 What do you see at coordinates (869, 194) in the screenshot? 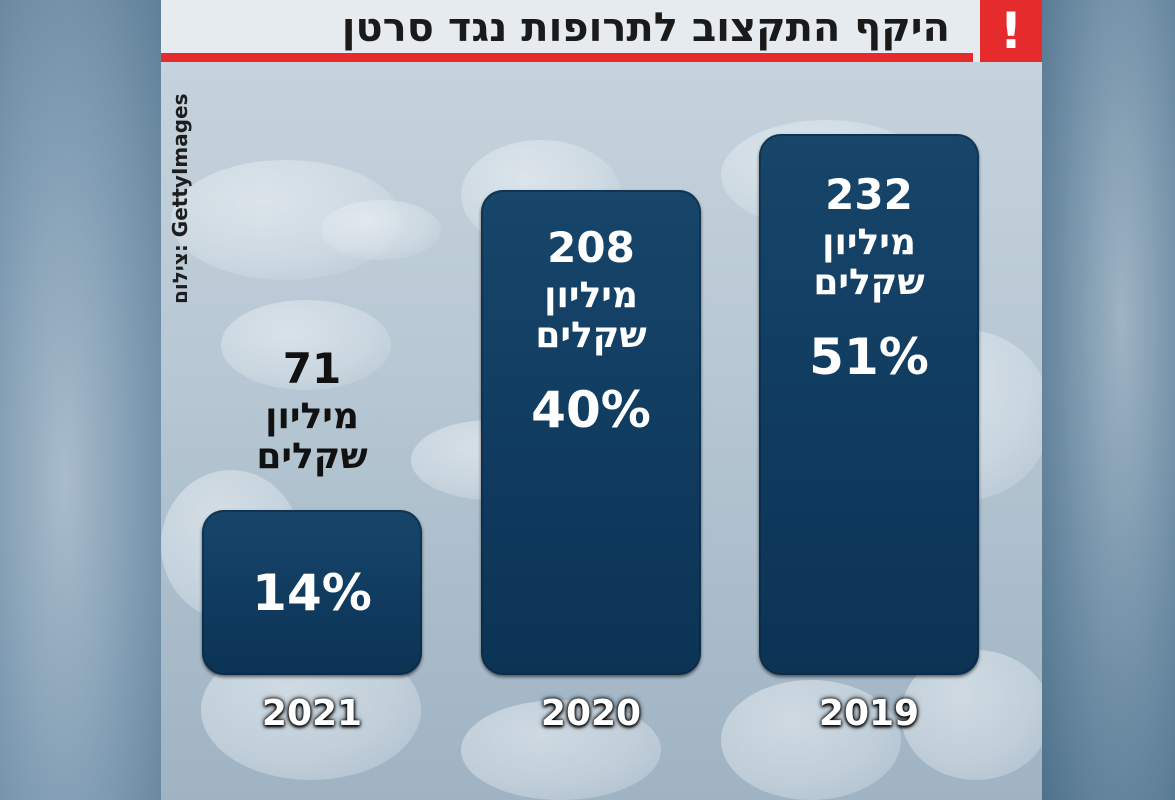
I see `data-label-value: 232` at bounding box center [869, 194].